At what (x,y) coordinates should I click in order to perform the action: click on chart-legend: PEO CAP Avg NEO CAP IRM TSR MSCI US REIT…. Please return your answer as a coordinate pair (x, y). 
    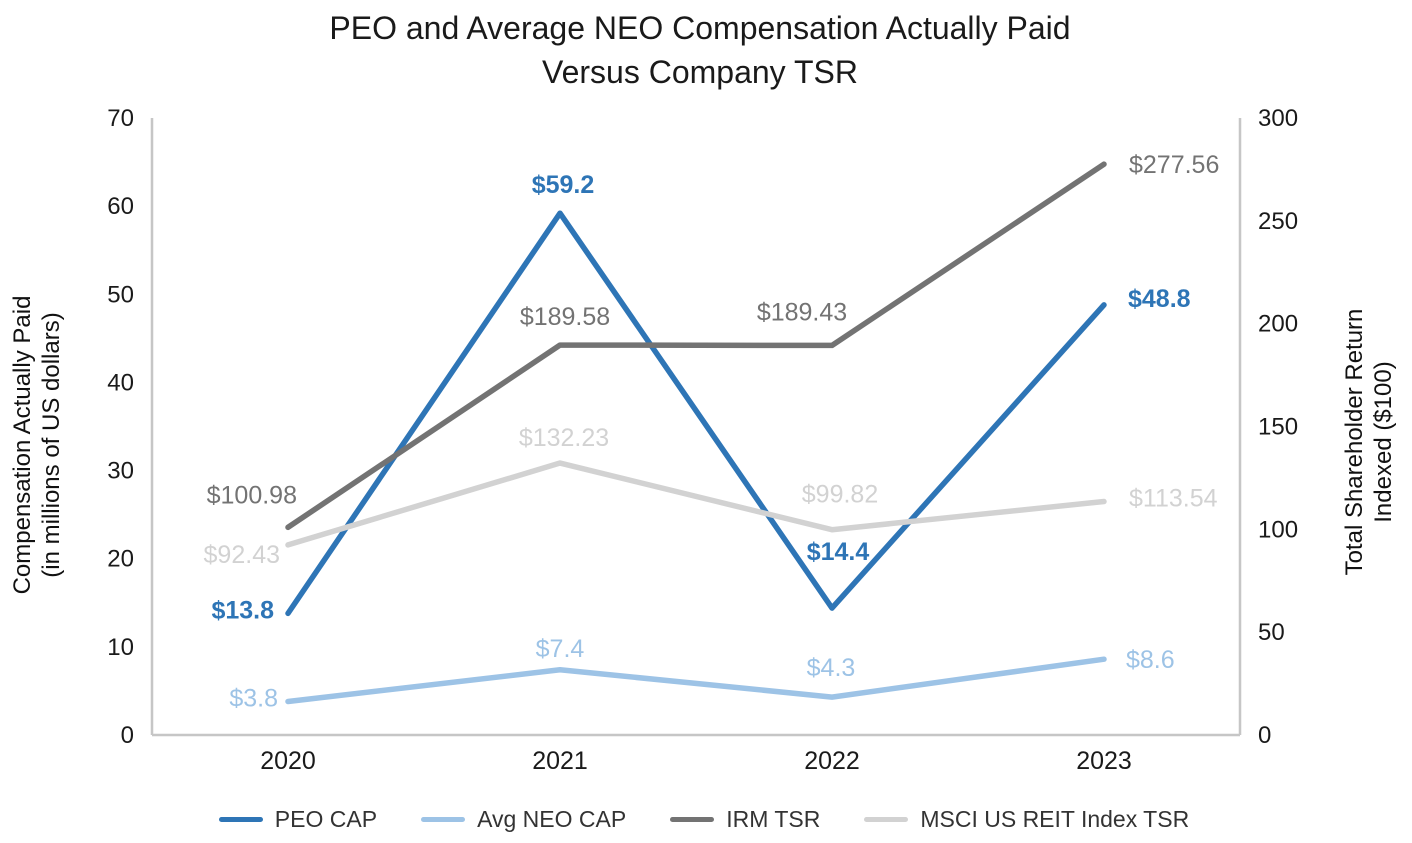
    Looking at the image, I should click on (704, 819).